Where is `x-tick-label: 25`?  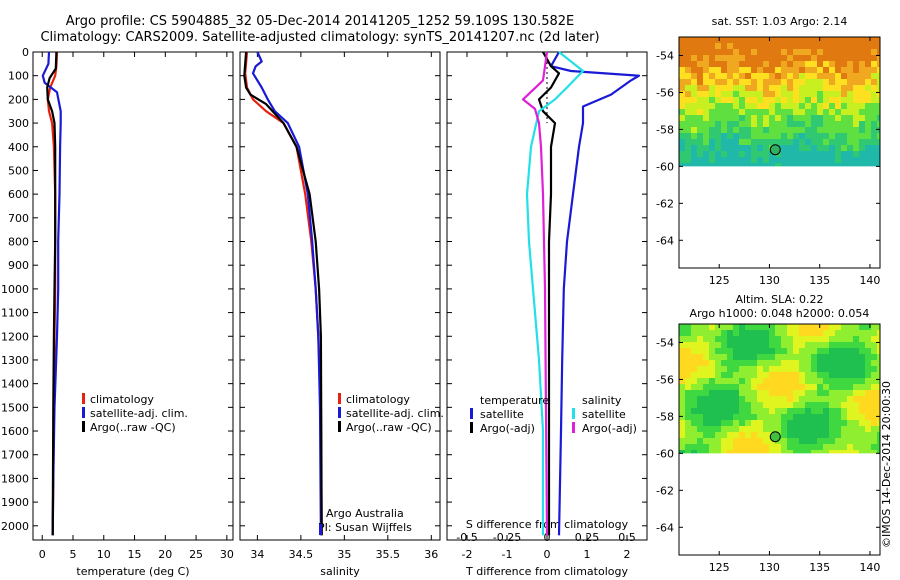 x-tick-label: 25 is located at coordinates (196, 554).